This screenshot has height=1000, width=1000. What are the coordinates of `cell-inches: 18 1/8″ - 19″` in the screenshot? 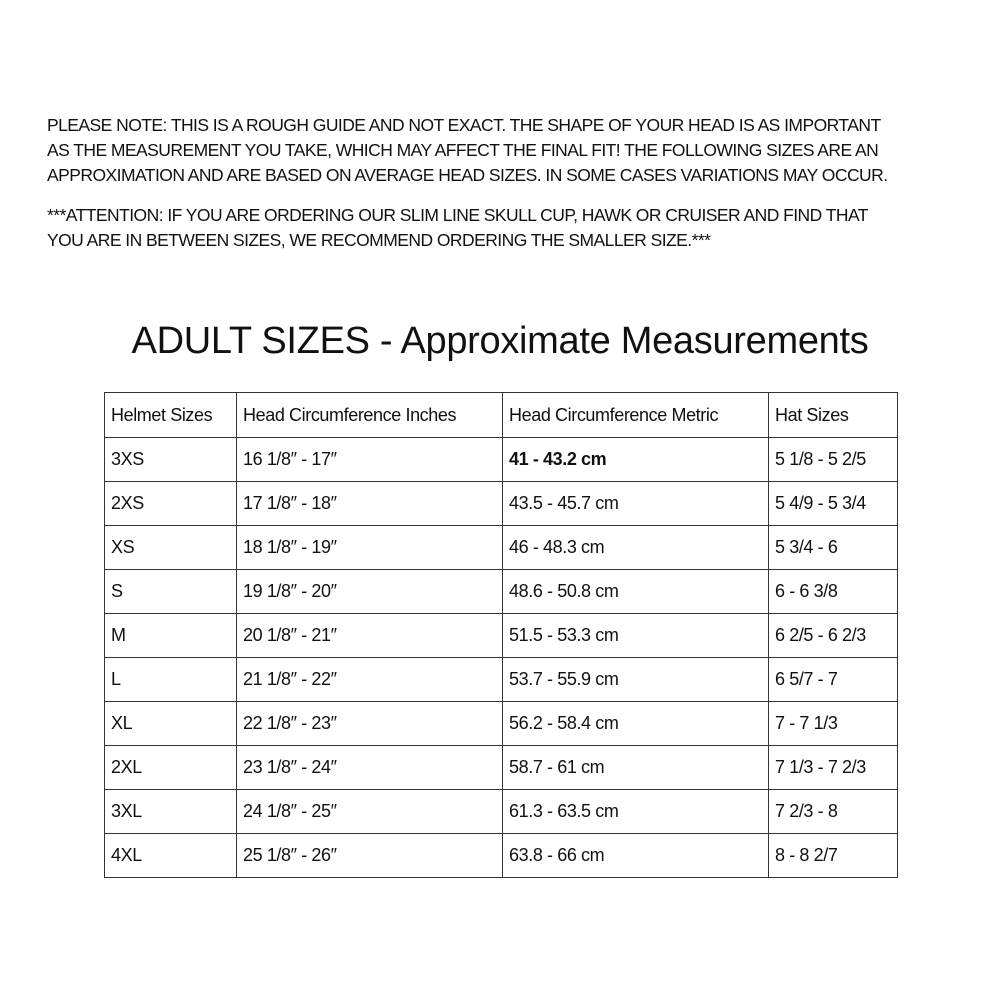 It's located at (369, 547).